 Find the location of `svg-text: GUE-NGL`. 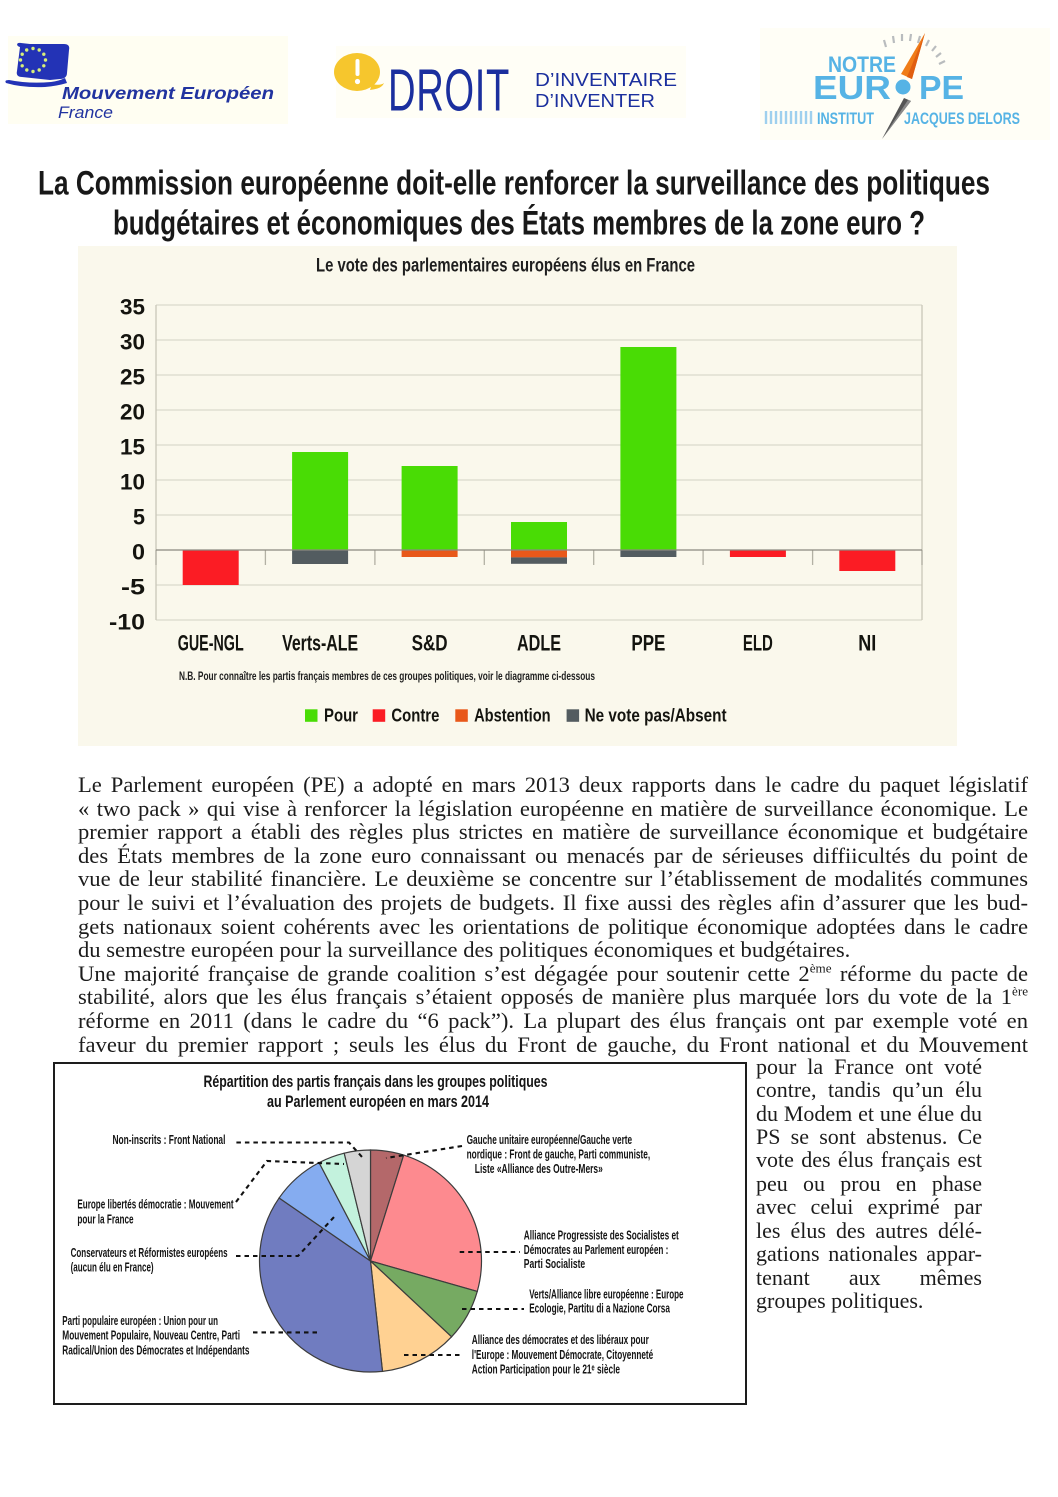

svg-text: GUE-NGL is located at coordinates (211, 643).